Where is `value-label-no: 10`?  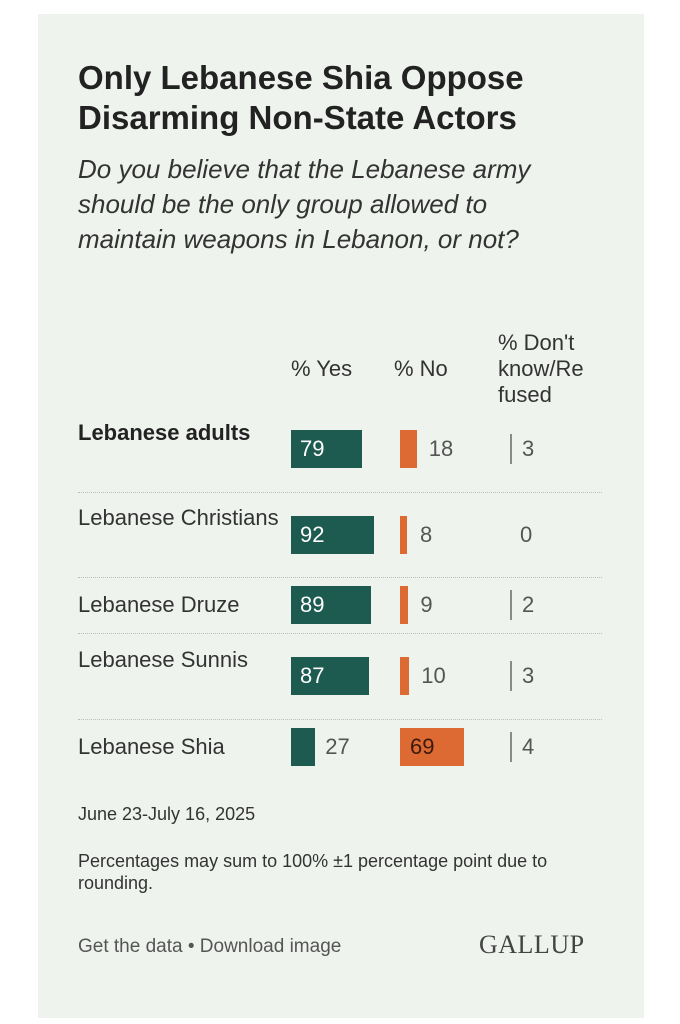
value-label-no: 10 is located at coordinates (433, 675).